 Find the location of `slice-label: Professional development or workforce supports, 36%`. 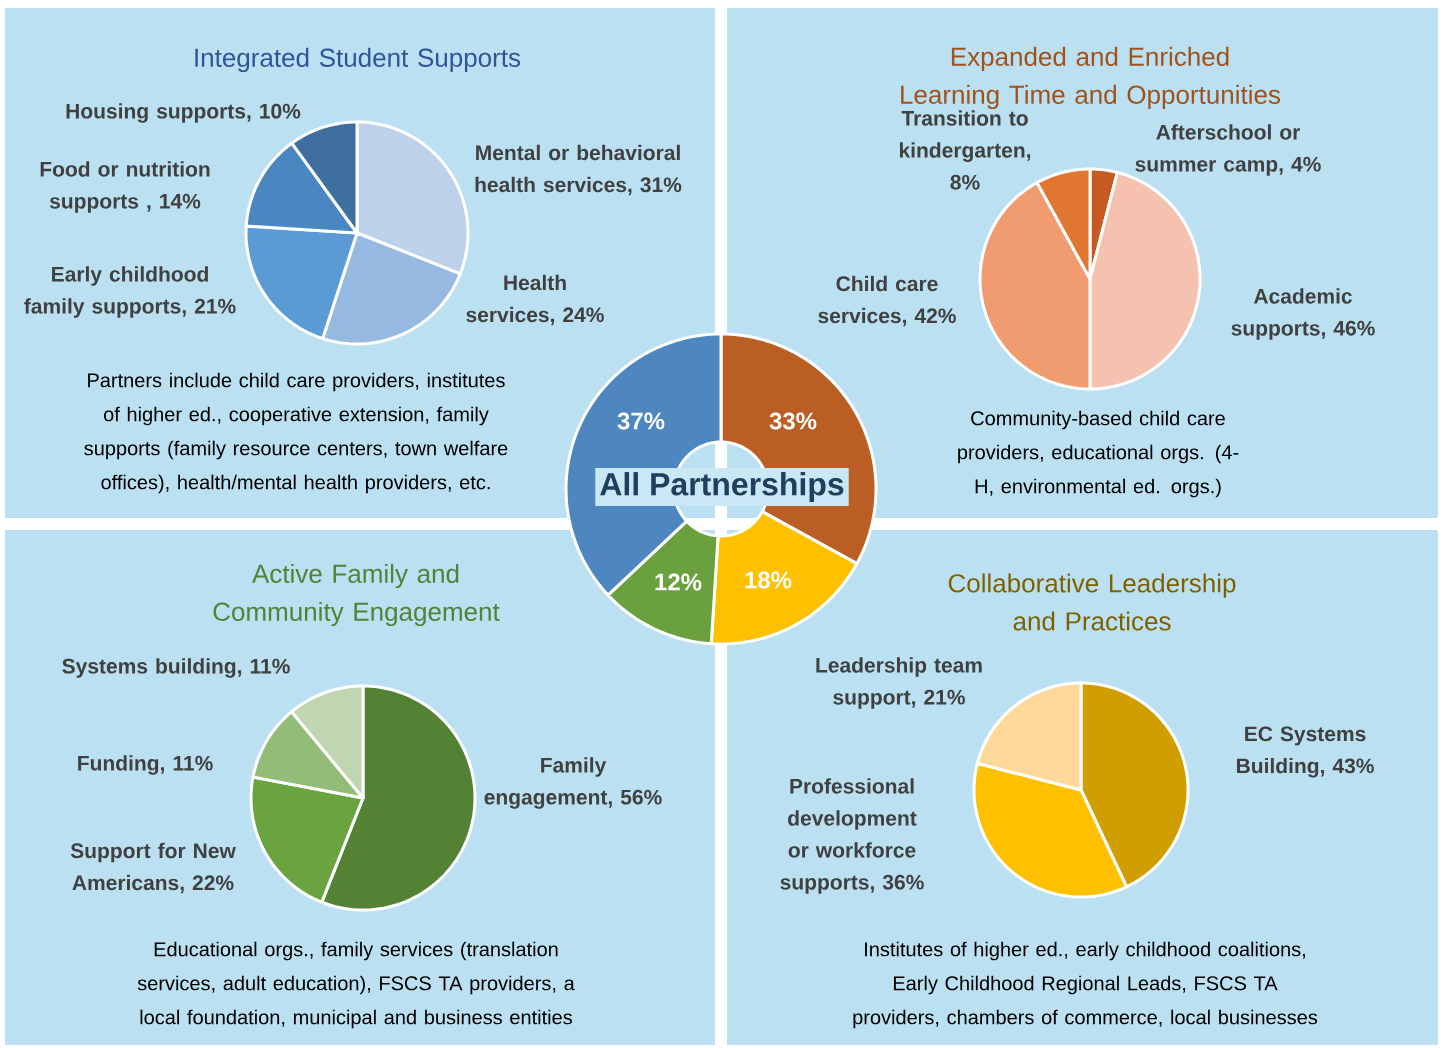

slice-label: Professional development or workforce supports, 36% is located at coordinates (852, 836).